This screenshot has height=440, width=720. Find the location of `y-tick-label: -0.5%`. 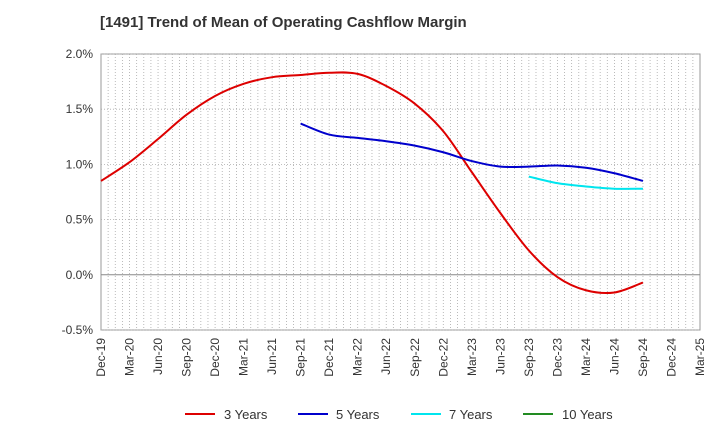

y-tick-label: -0.5% is located at coordinates (78, 330).